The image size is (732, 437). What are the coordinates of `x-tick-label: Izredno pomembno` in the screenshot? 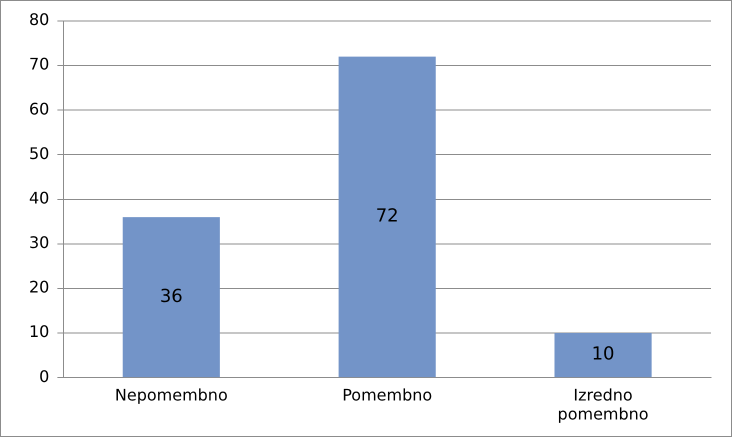 It's located at (603, 404).